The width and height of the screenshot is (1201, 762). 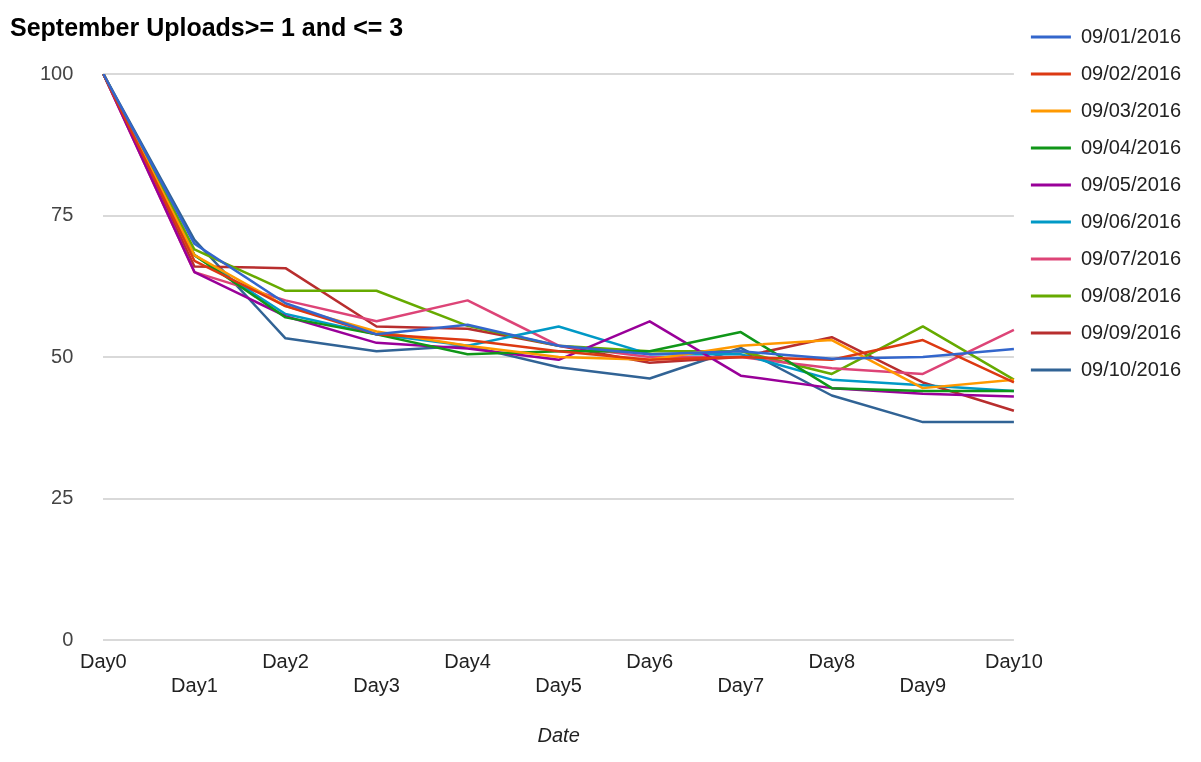 What do you see at coordinates (285, 660) in the screenshot?
I see `x-tick-label: Day2` at bounding box center [285, 660].